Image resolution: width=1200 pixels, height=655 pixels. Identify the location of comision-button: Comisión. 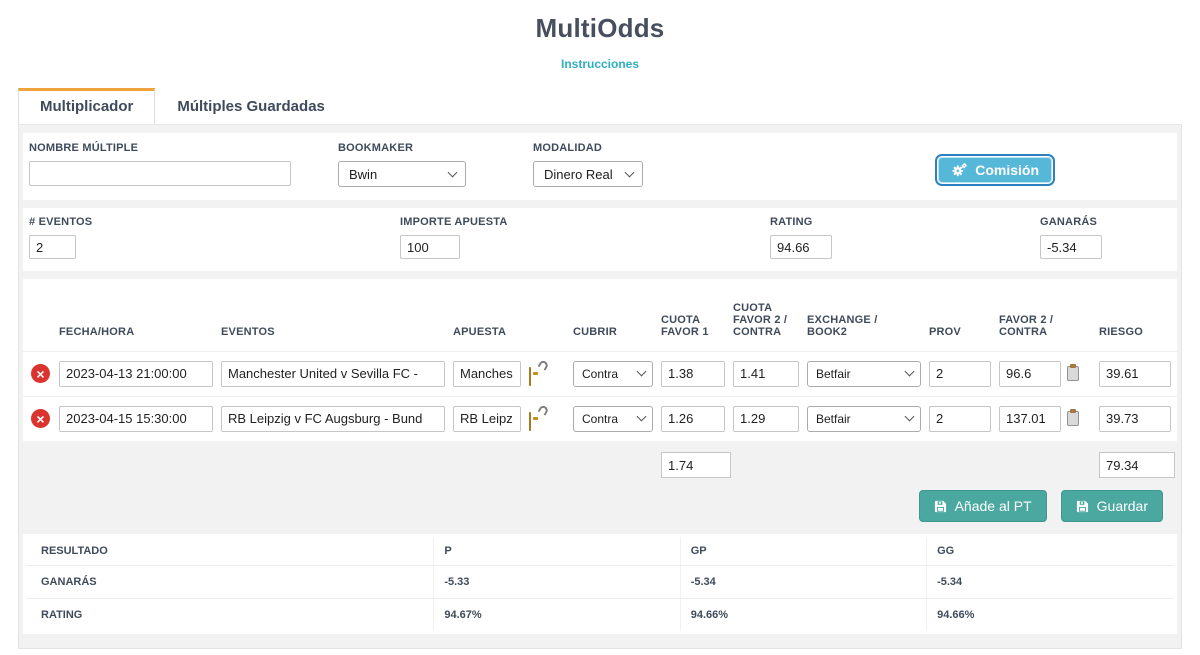
(995, 170).